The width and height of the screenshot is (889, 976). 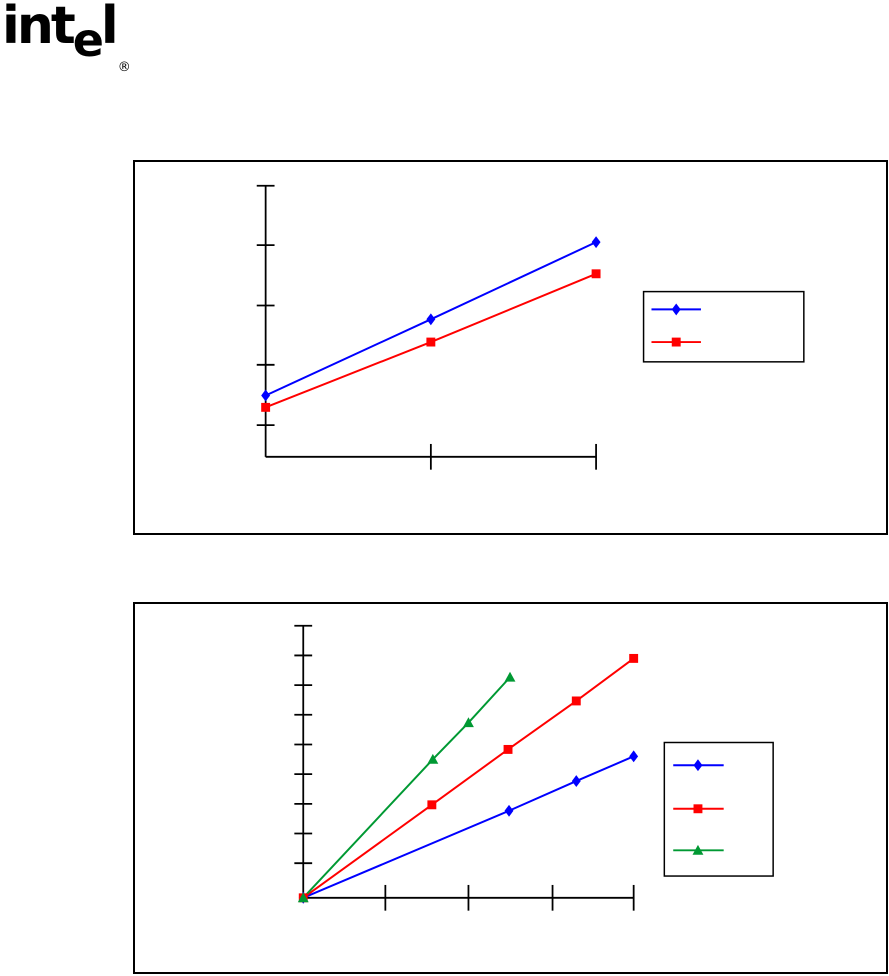 I want to click on registered-trademark-icon: ®, so click(x=124, y=67).